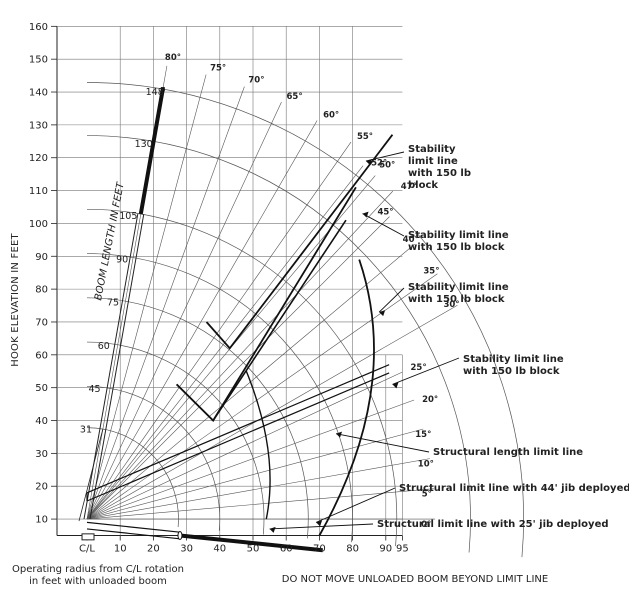  What do you see at coordinates (423, 435) in the screenshot?
I see `boom-angle-label: 15°` at bounding box center [423, 435].